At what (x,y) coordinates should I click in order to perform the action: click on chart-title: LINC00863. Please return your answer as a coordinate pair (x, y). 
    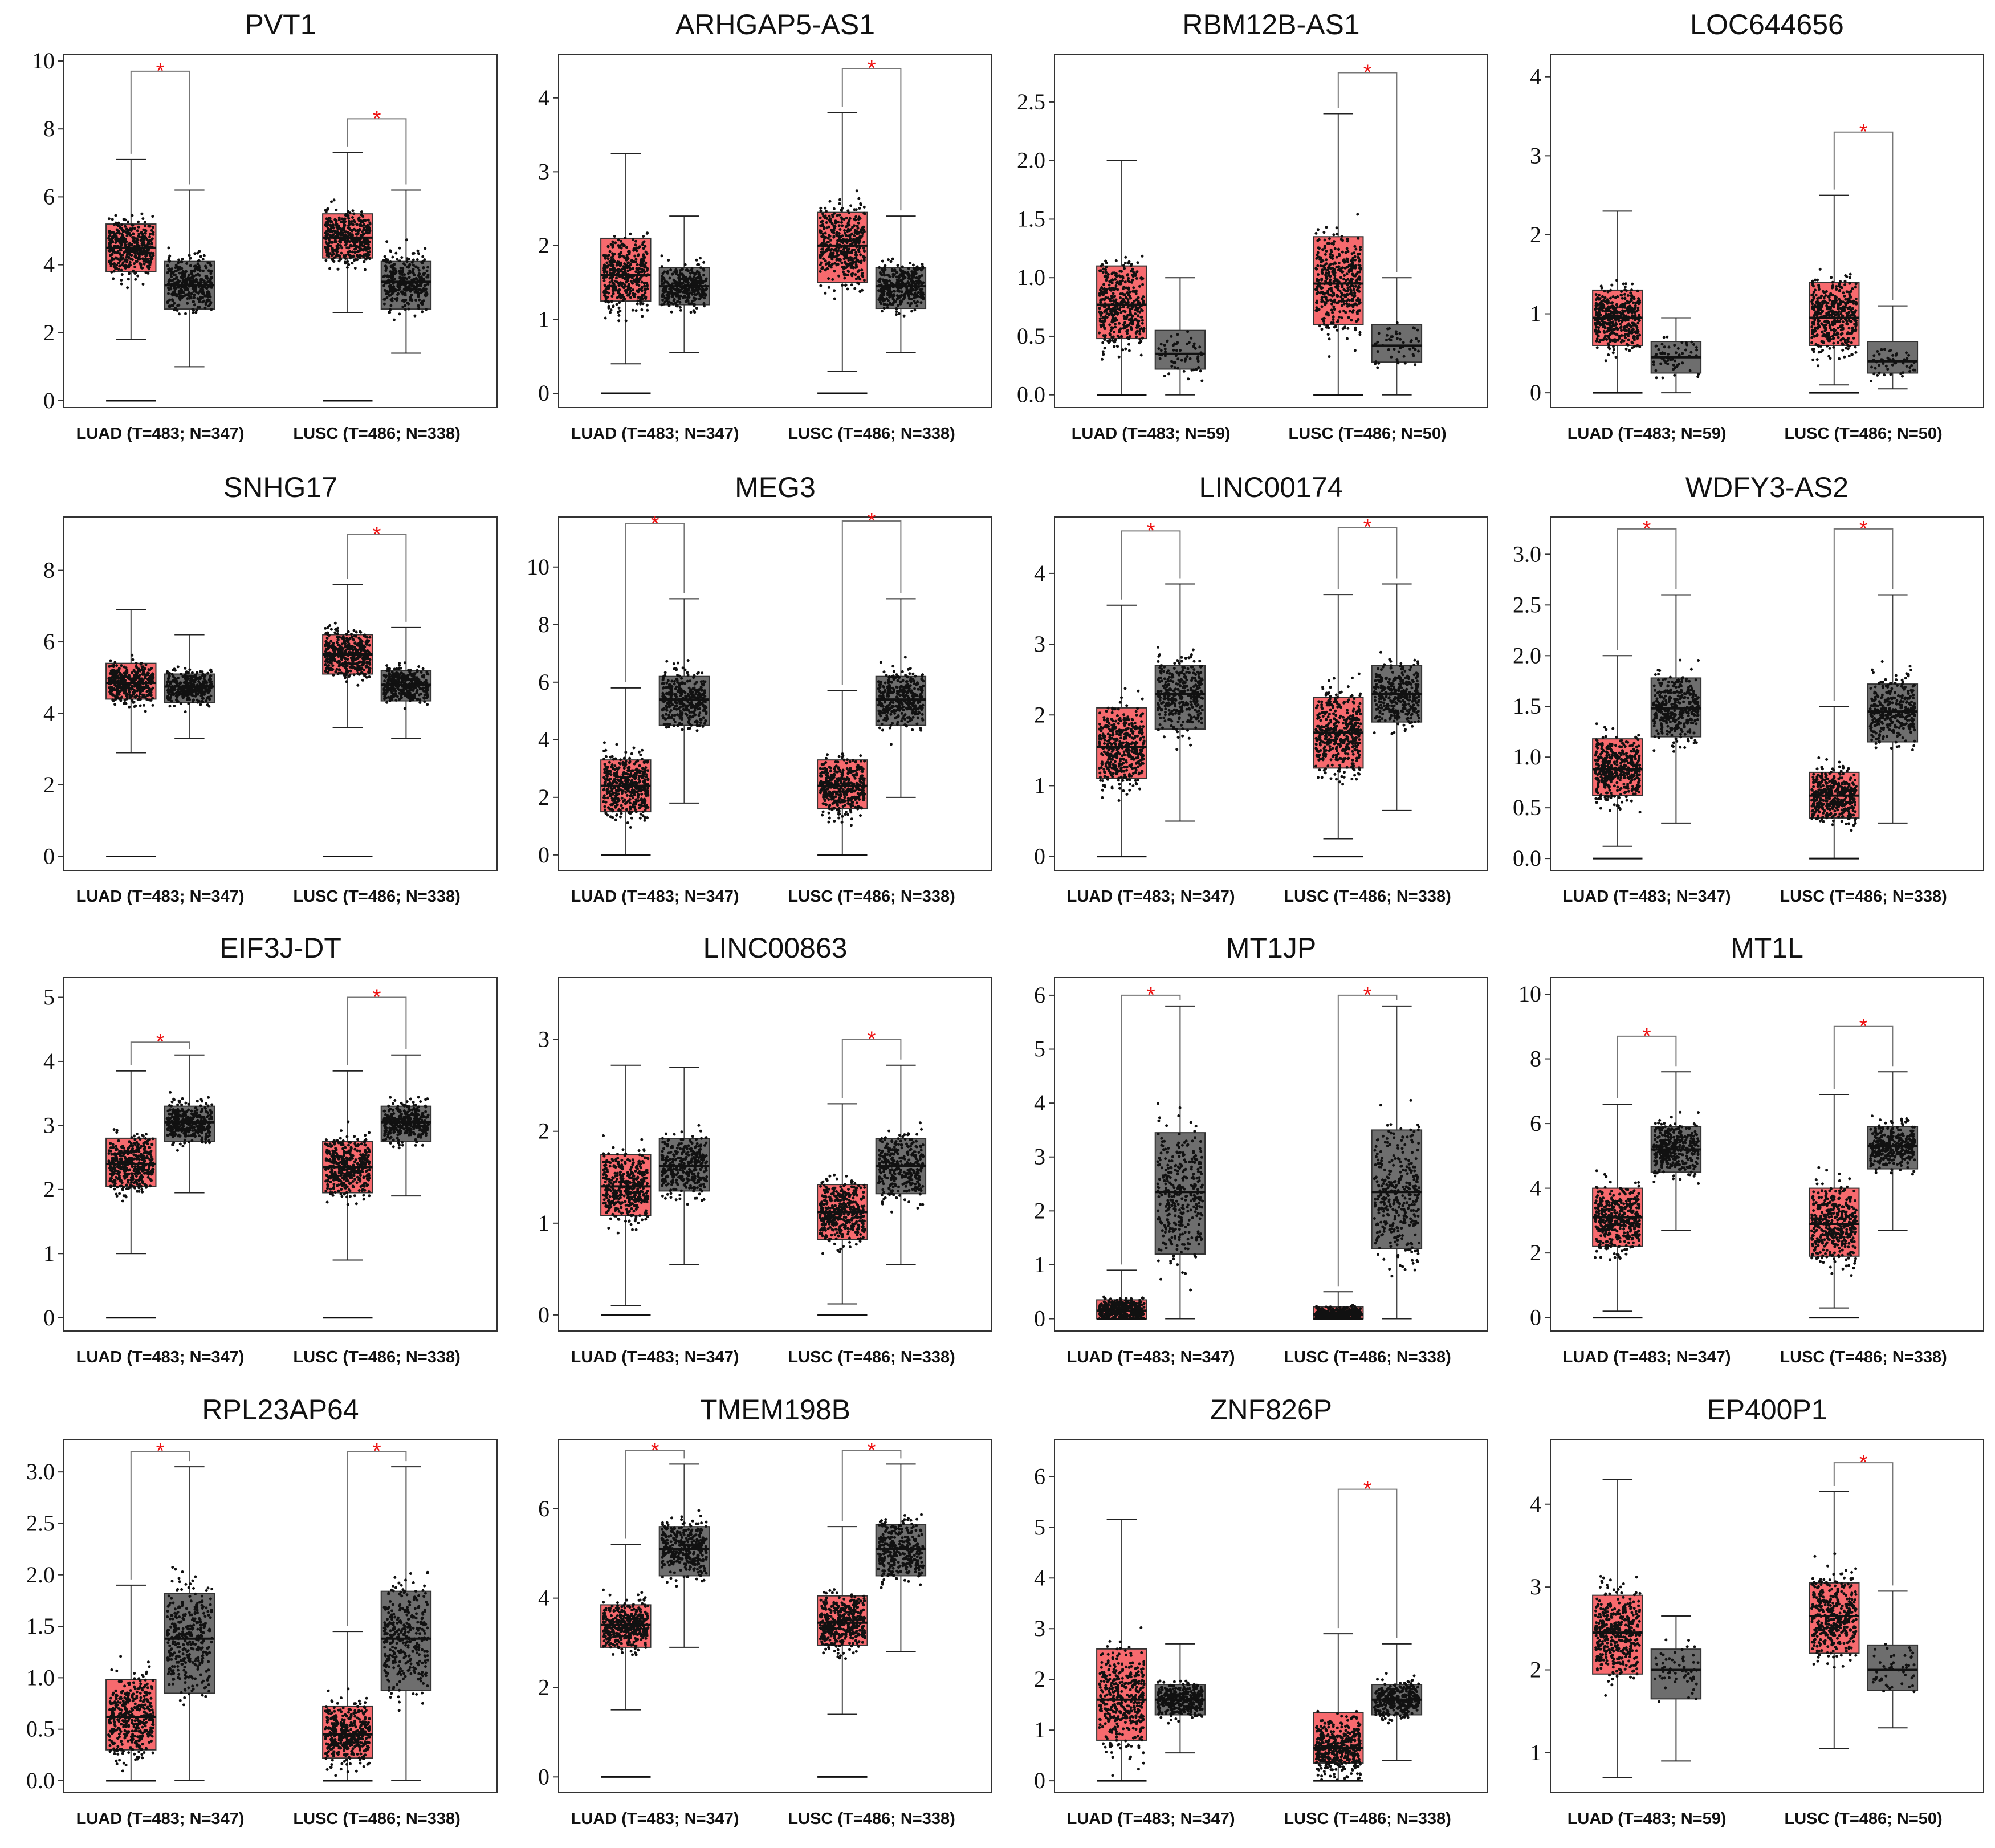
    Looking at the image, I should click on (775, 948).